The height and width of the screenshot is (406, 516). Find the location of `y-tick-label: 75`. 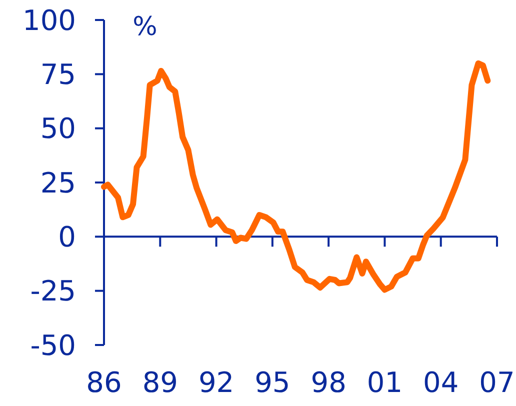

y-tick-label: 75 is located at coordinates (58, 74).